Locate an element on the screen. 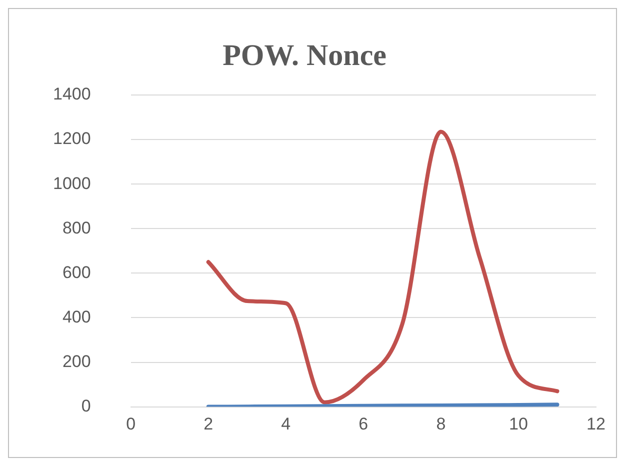  y-tick-label: 600 is located at coordinates (76, 272).